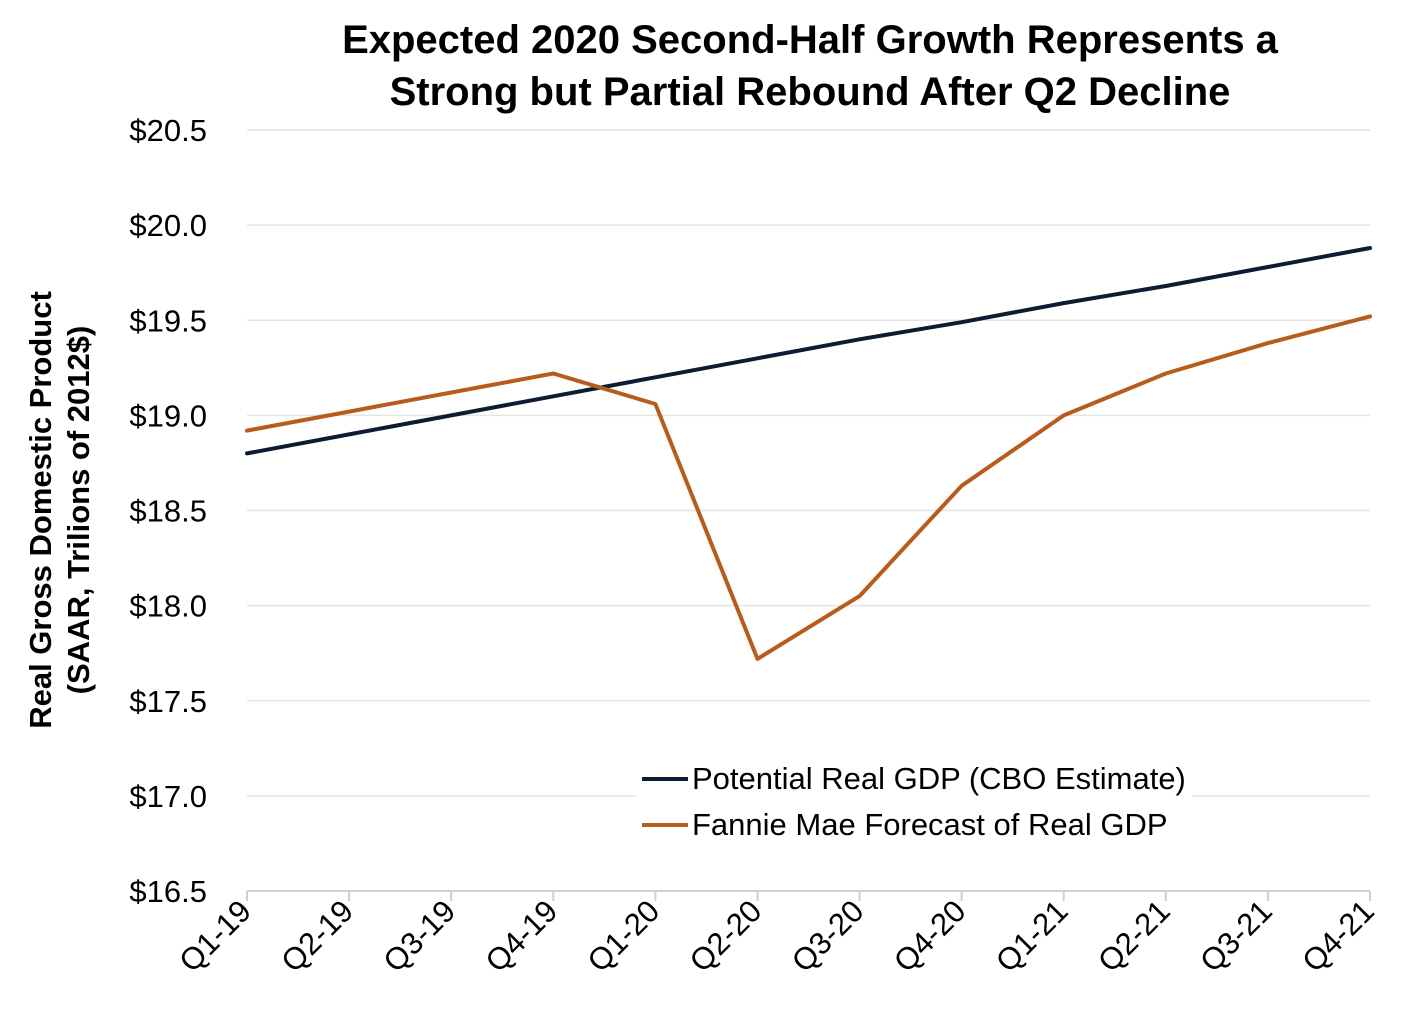  Describe the element at coordinates (168, 415) in the screenshot. I see `y-tick-label: $19.0` at that location.